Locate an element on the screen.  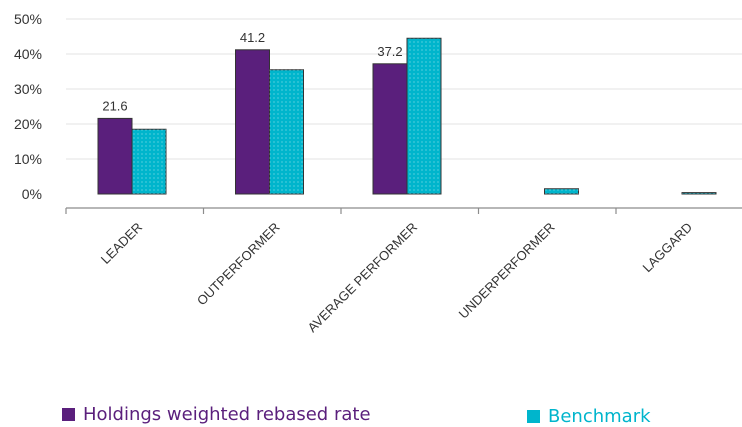
legend-swatch-holdings is located at coordinates (68, 414).